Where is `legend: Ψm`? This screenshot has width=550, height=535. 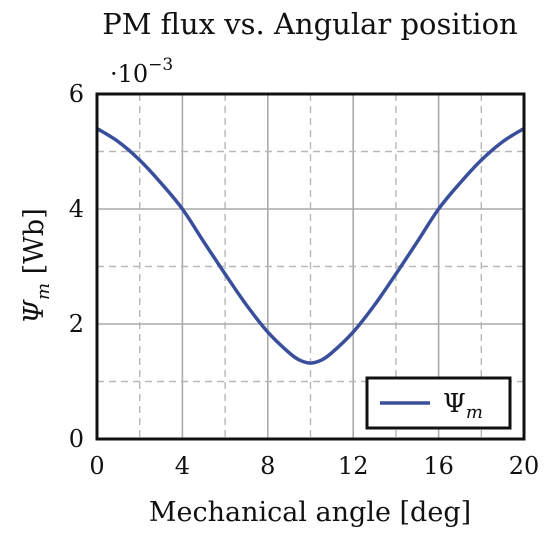
legend: Ψm is located at coordinates (438, 403).